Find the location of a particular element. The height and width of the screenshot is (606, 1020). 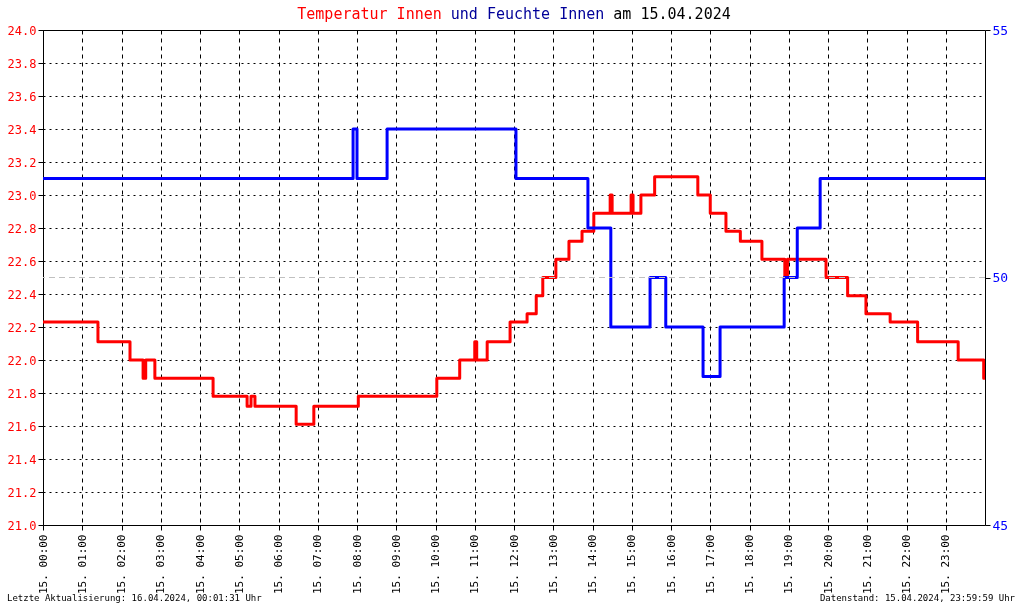

x-tick-label: 15. 13:00 is located at coordinates (553, 564).